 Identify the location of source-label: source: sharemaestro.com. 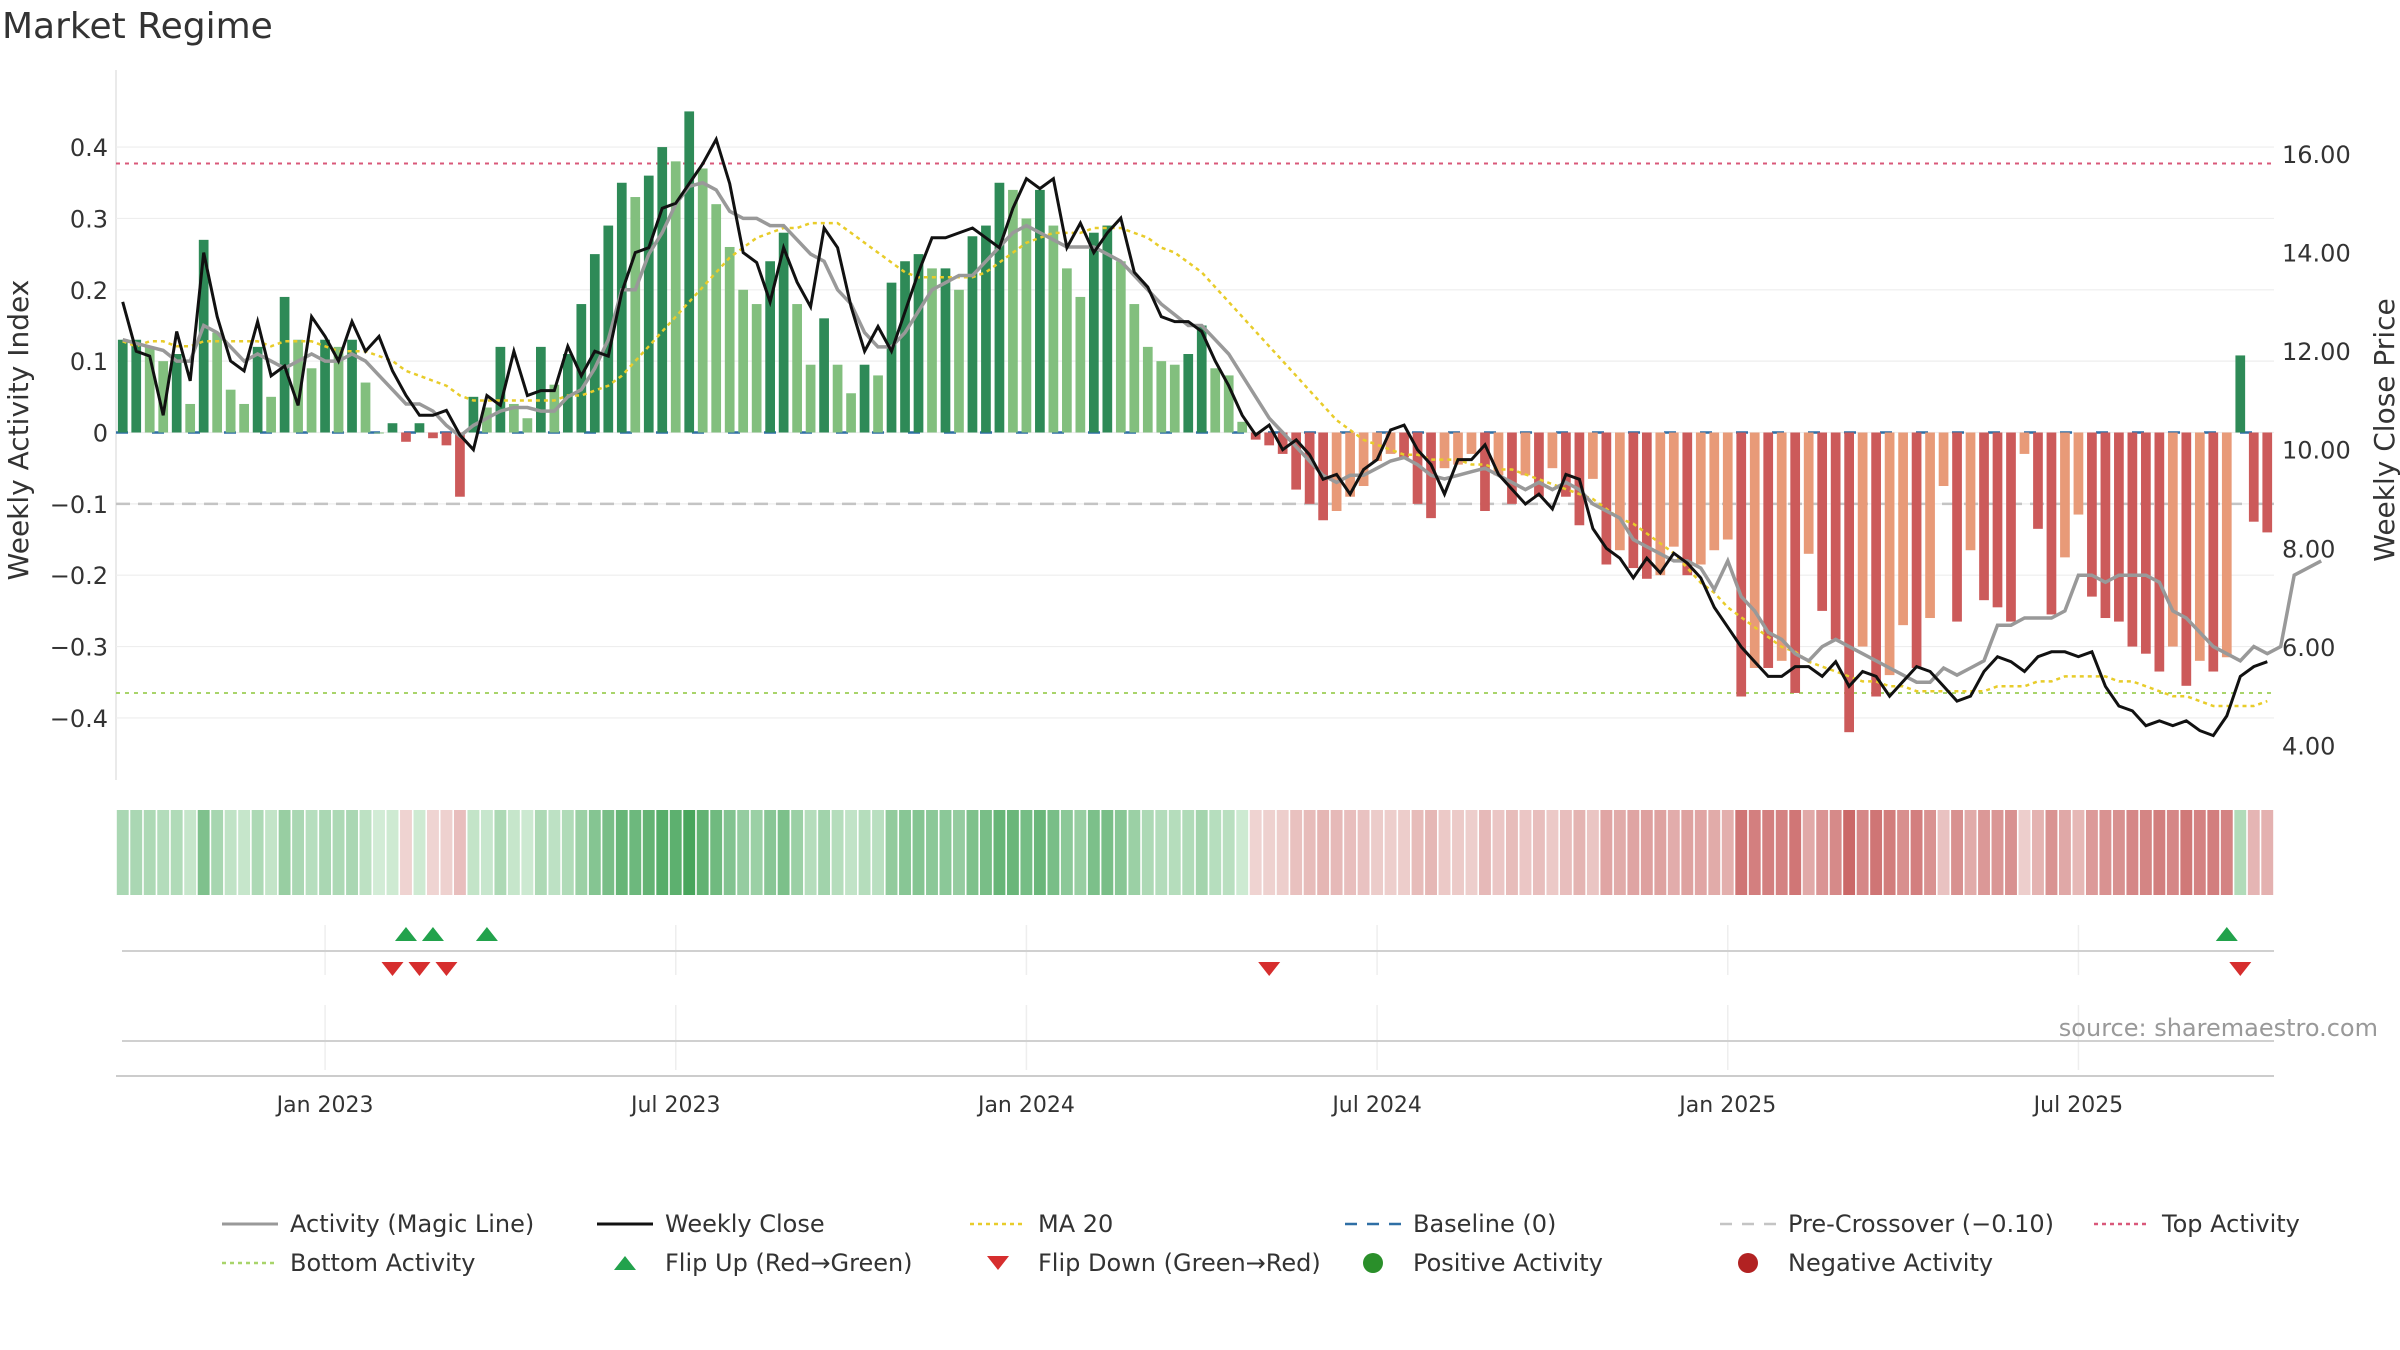
(2218, 1028).